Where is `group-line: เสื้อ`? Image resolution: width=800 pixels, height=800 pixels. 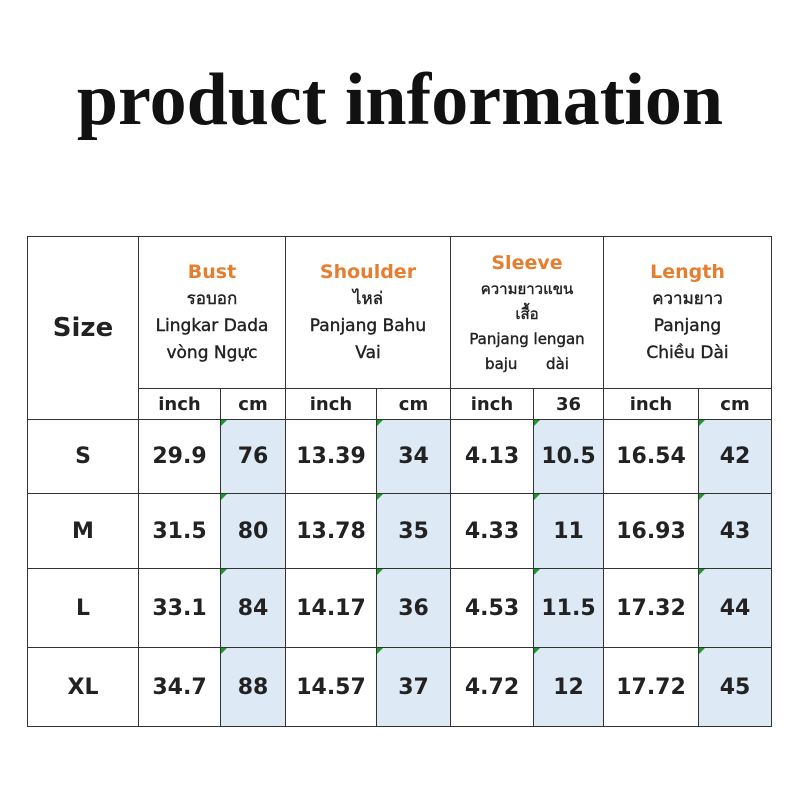
group-line: เสื้อ is located at coordinates (527, 313).